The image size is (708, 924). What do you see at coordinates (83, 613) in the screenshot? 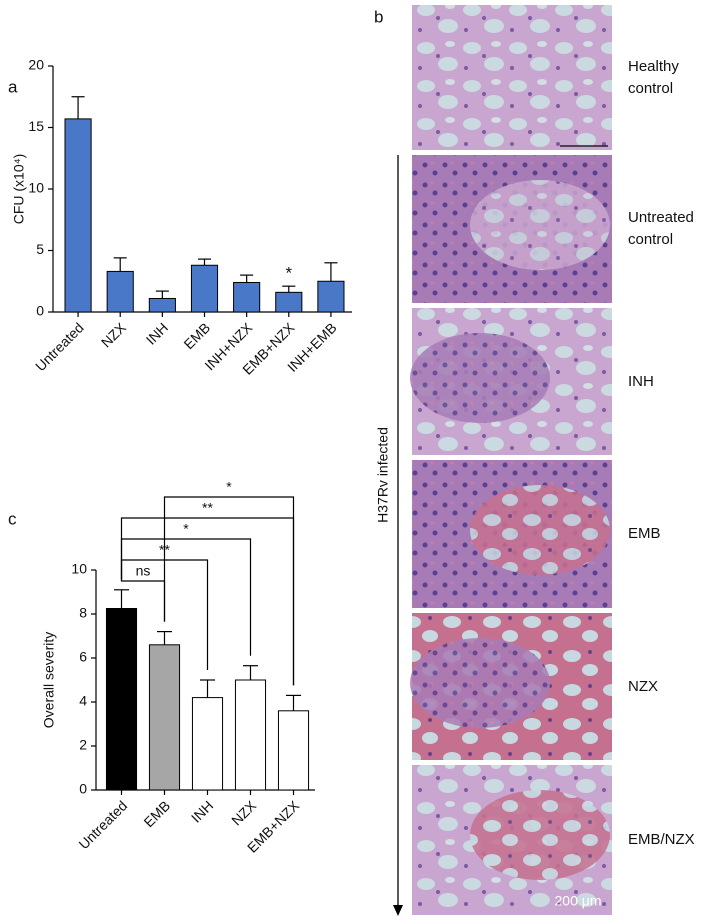
I see `y-tick-label: 8` at bounding box center [83, 613].